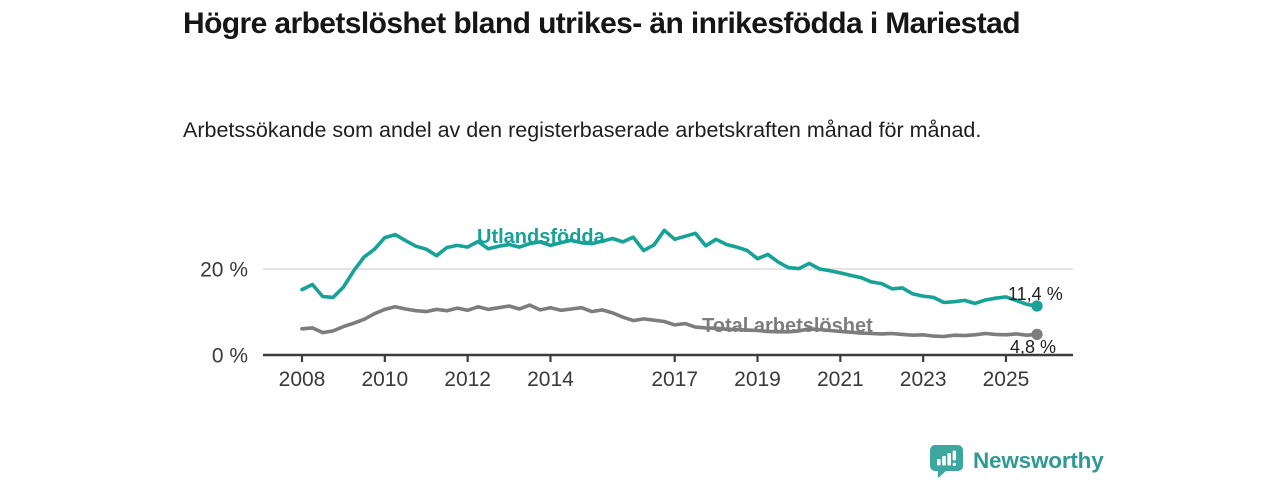 The image size is (1280, 480). Describe the element at coordinates (1006, 379) in the screenshot. I see `x-axis-label-2025: 2025` at that location.